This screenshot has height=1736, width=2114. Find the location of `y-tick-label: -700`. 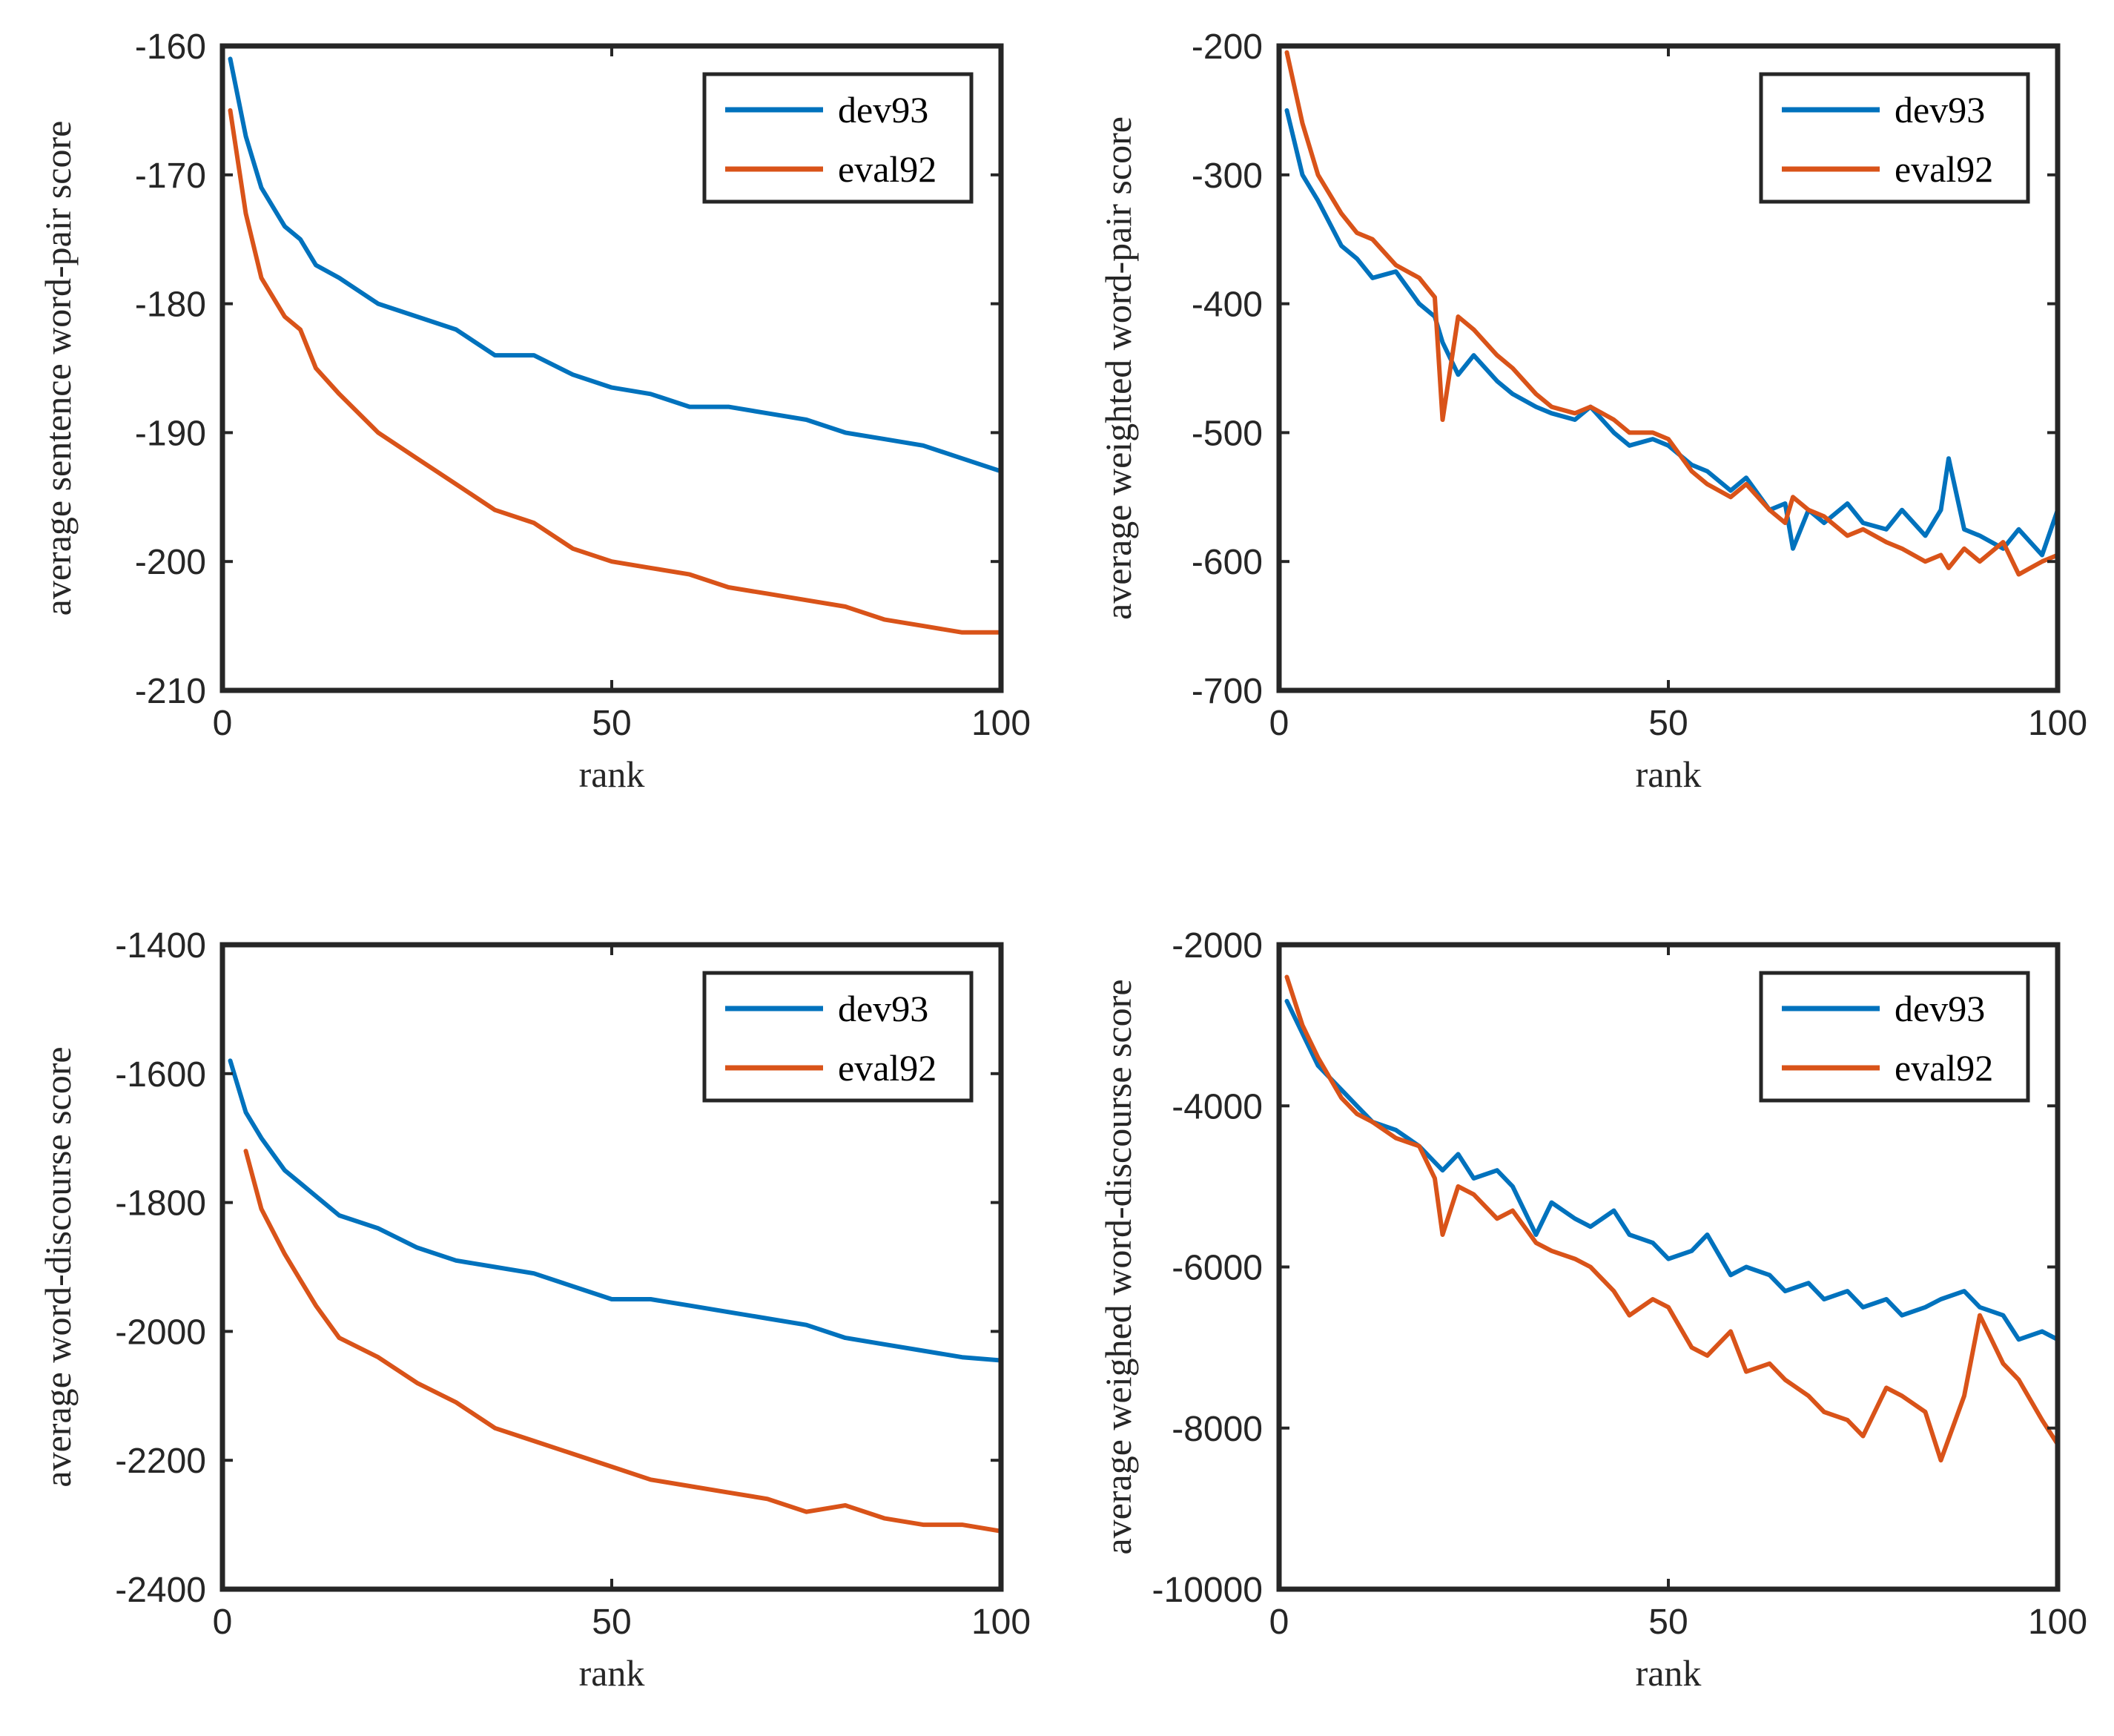

y-tick-label: -700 is located at coordinates (1227, 692).